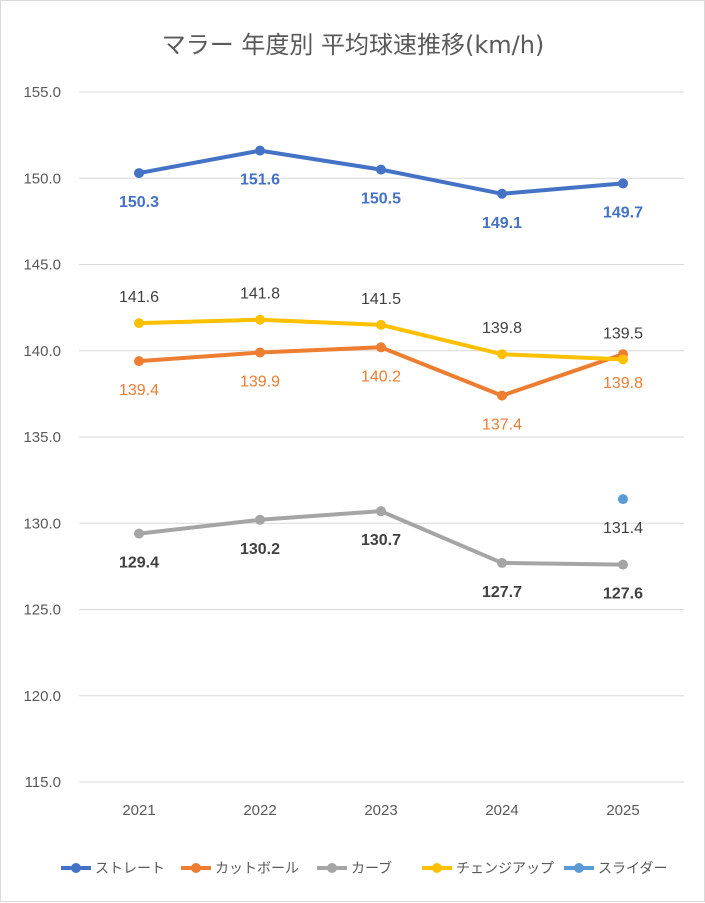 The image size is (705, 903). I want to click on y-tick-label: 125.0, so click(42, 610).